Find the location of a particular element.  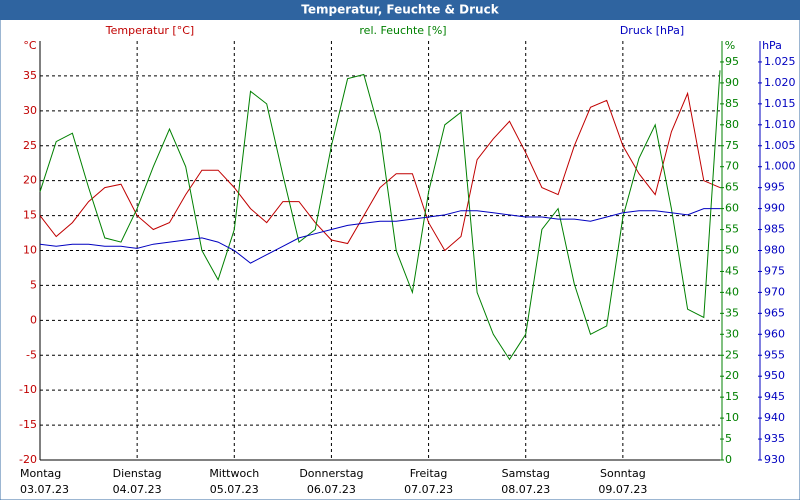

y2-tick-label: 25 is located at coordinates (732, 354).